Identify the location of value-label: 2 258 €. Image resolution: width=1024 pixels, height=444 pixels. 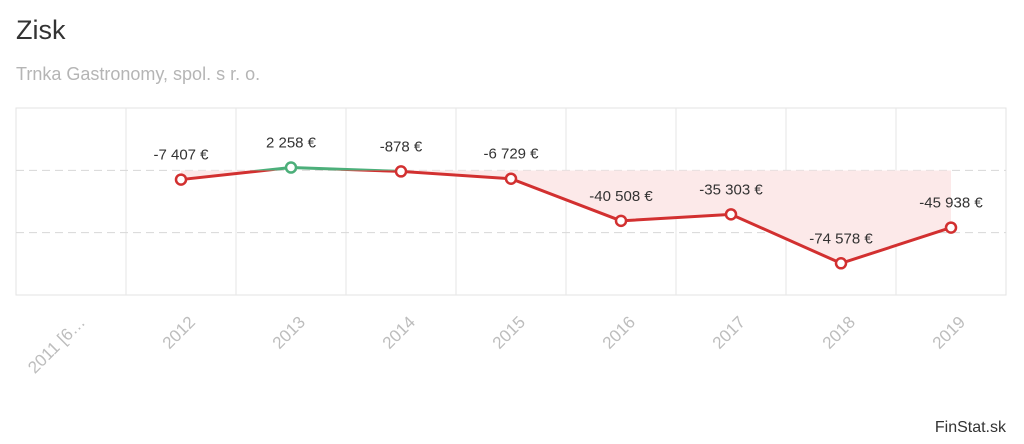
(291, 142).